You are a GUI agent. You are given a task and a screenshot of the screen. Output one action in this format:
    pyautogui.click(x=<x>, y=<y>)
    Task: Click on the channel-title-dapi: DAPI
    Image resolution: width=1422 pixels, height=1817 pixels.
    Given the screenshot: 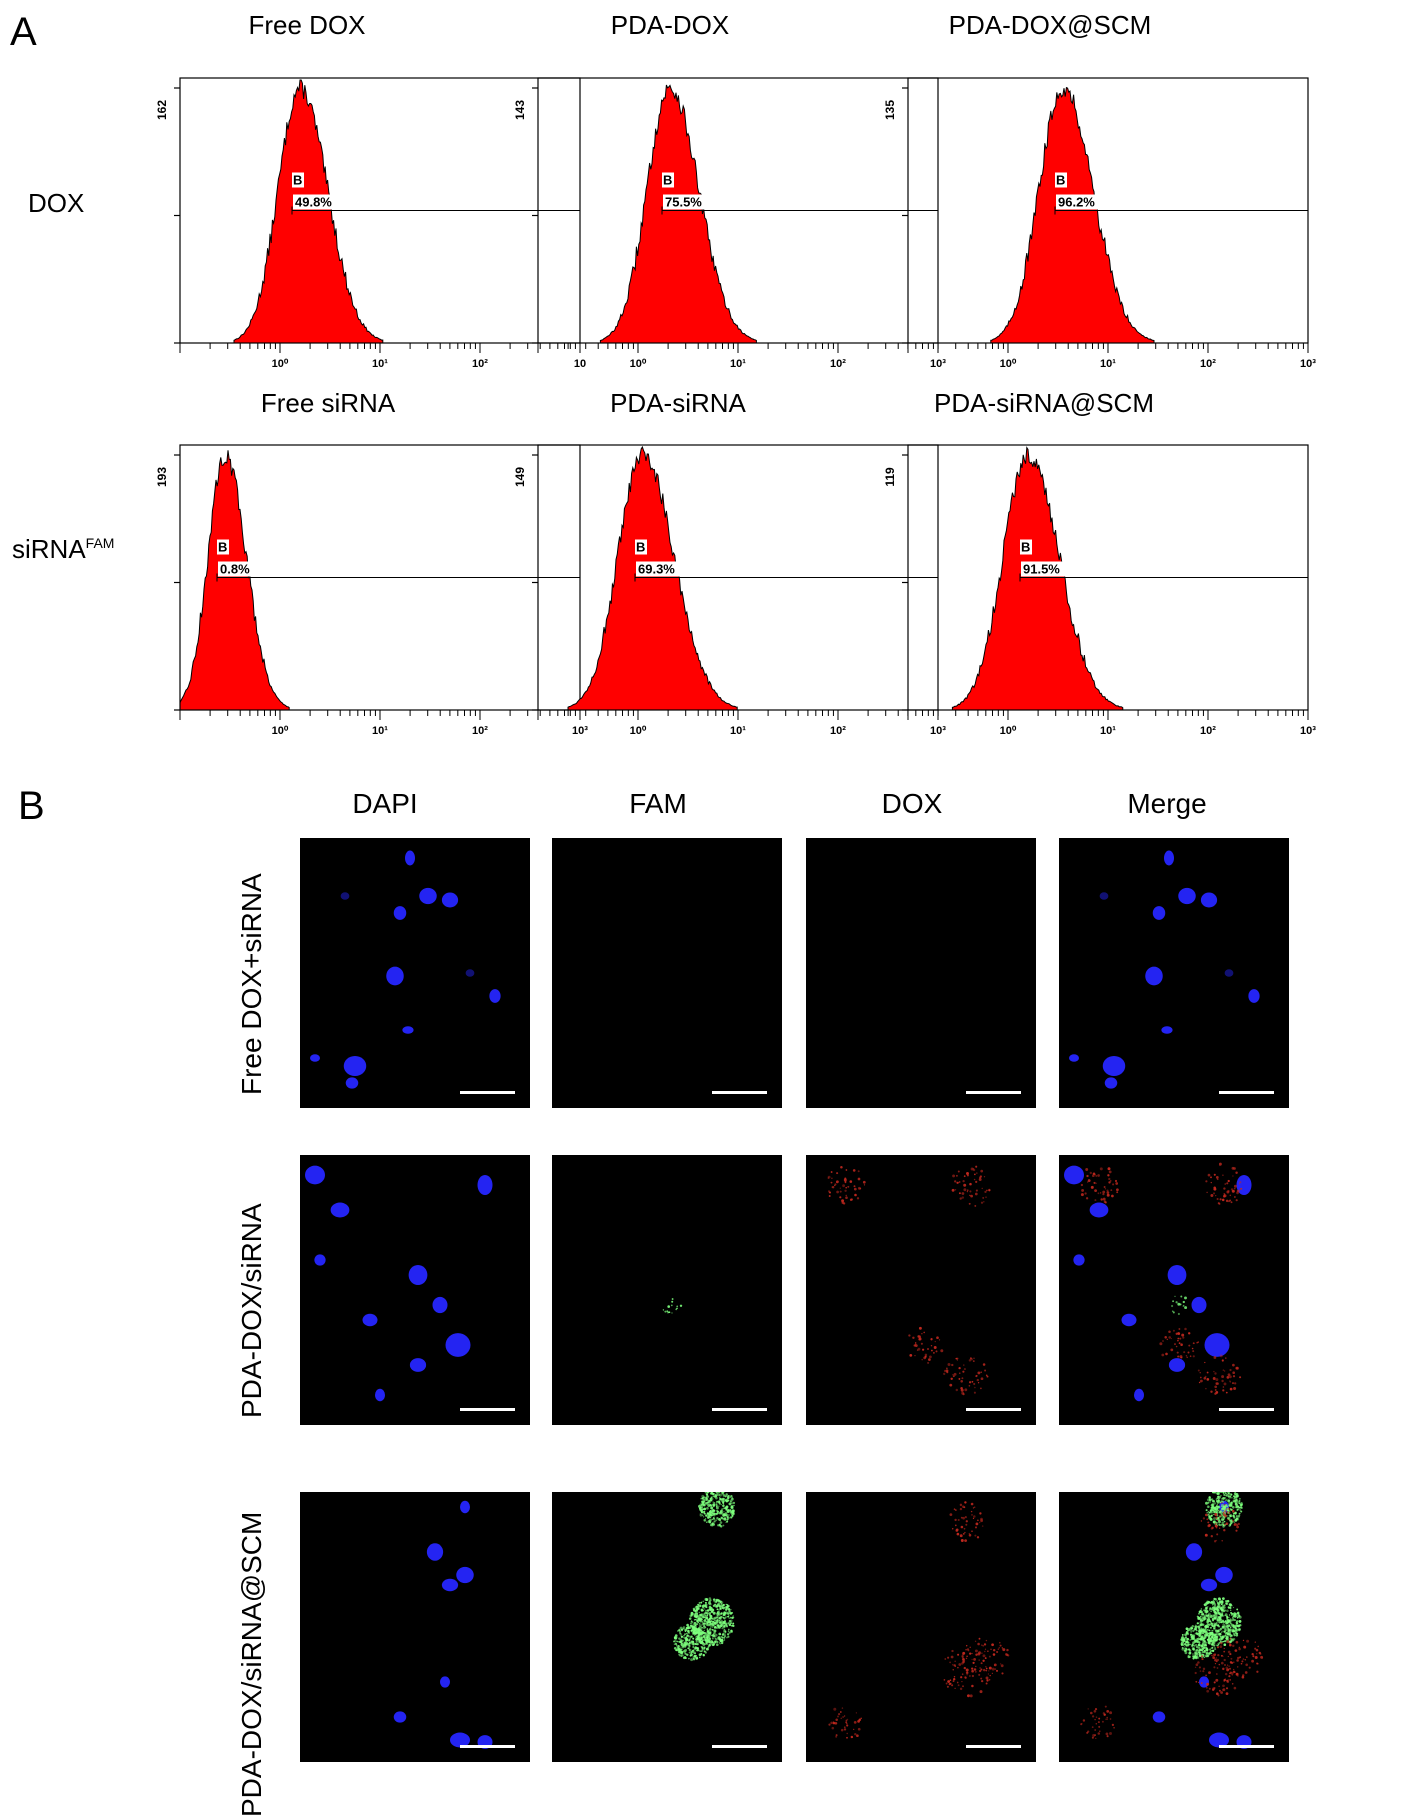 What is the action you would take?
    pyautogui.click(x=385, y=803)
    